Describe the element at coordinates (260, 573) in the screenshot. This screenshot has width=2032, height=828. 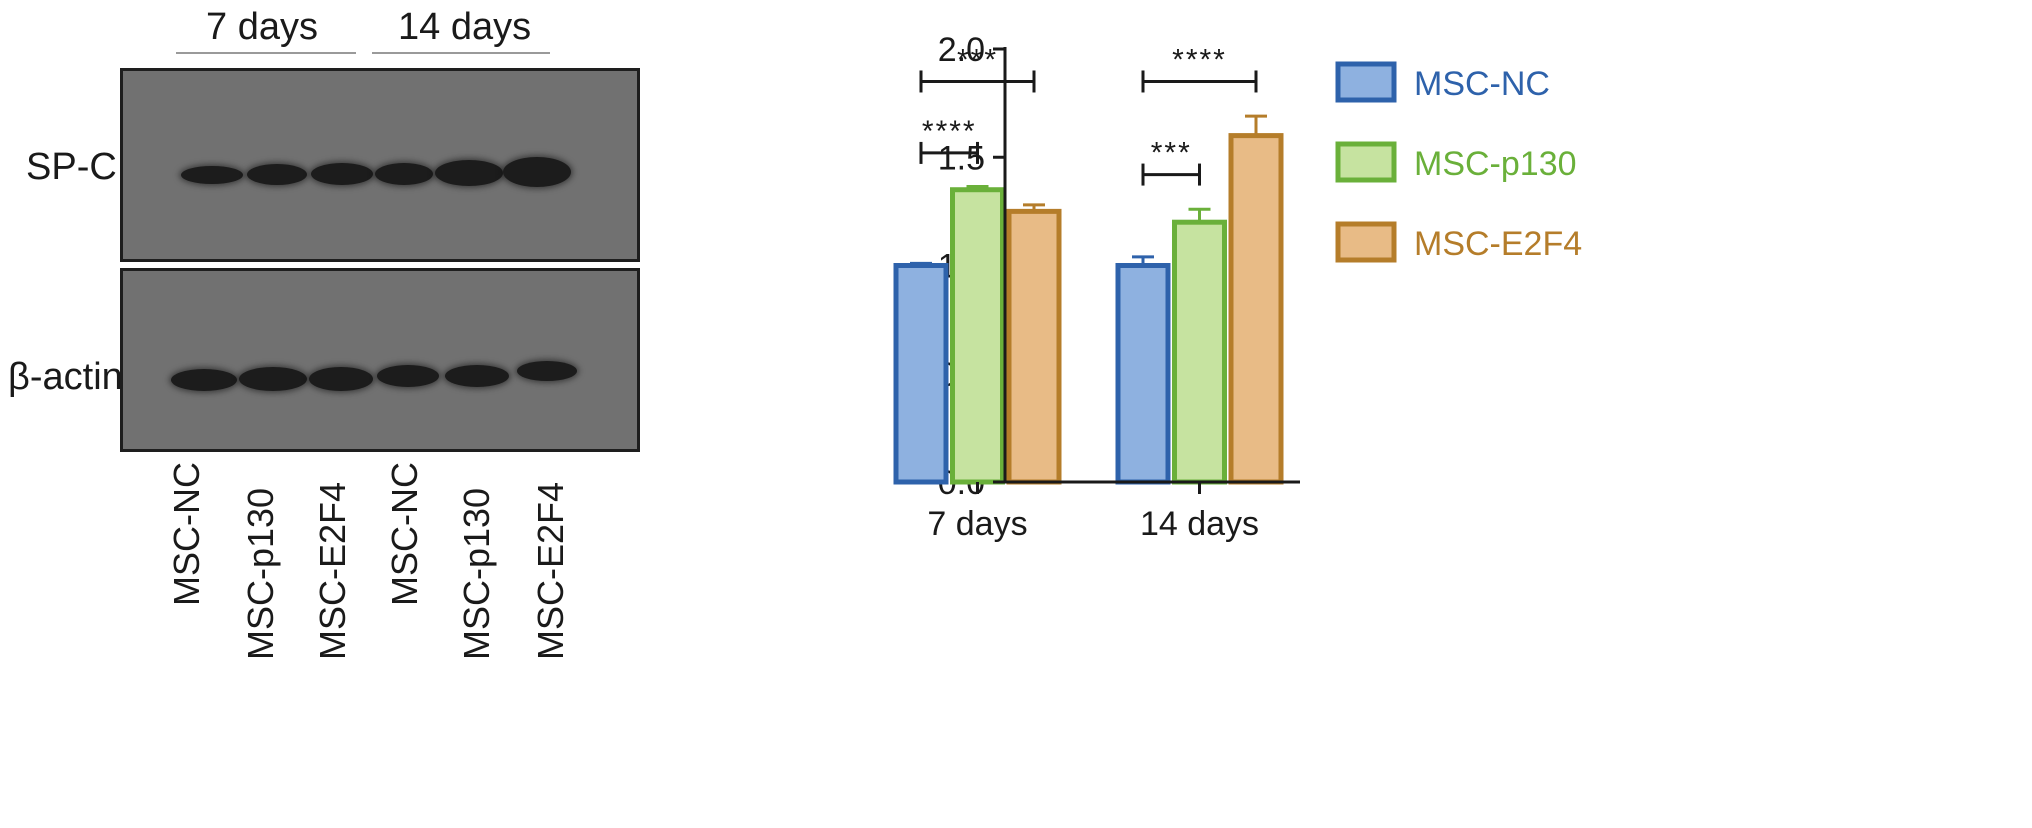
I see `lane-label-2: MSC-p130` at that location.